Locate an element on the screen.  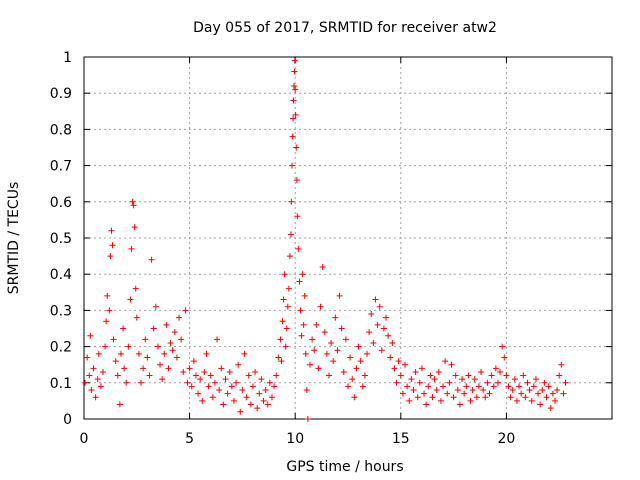
x-axis-label: GPS time / hours is located at coordinates (344, 467).